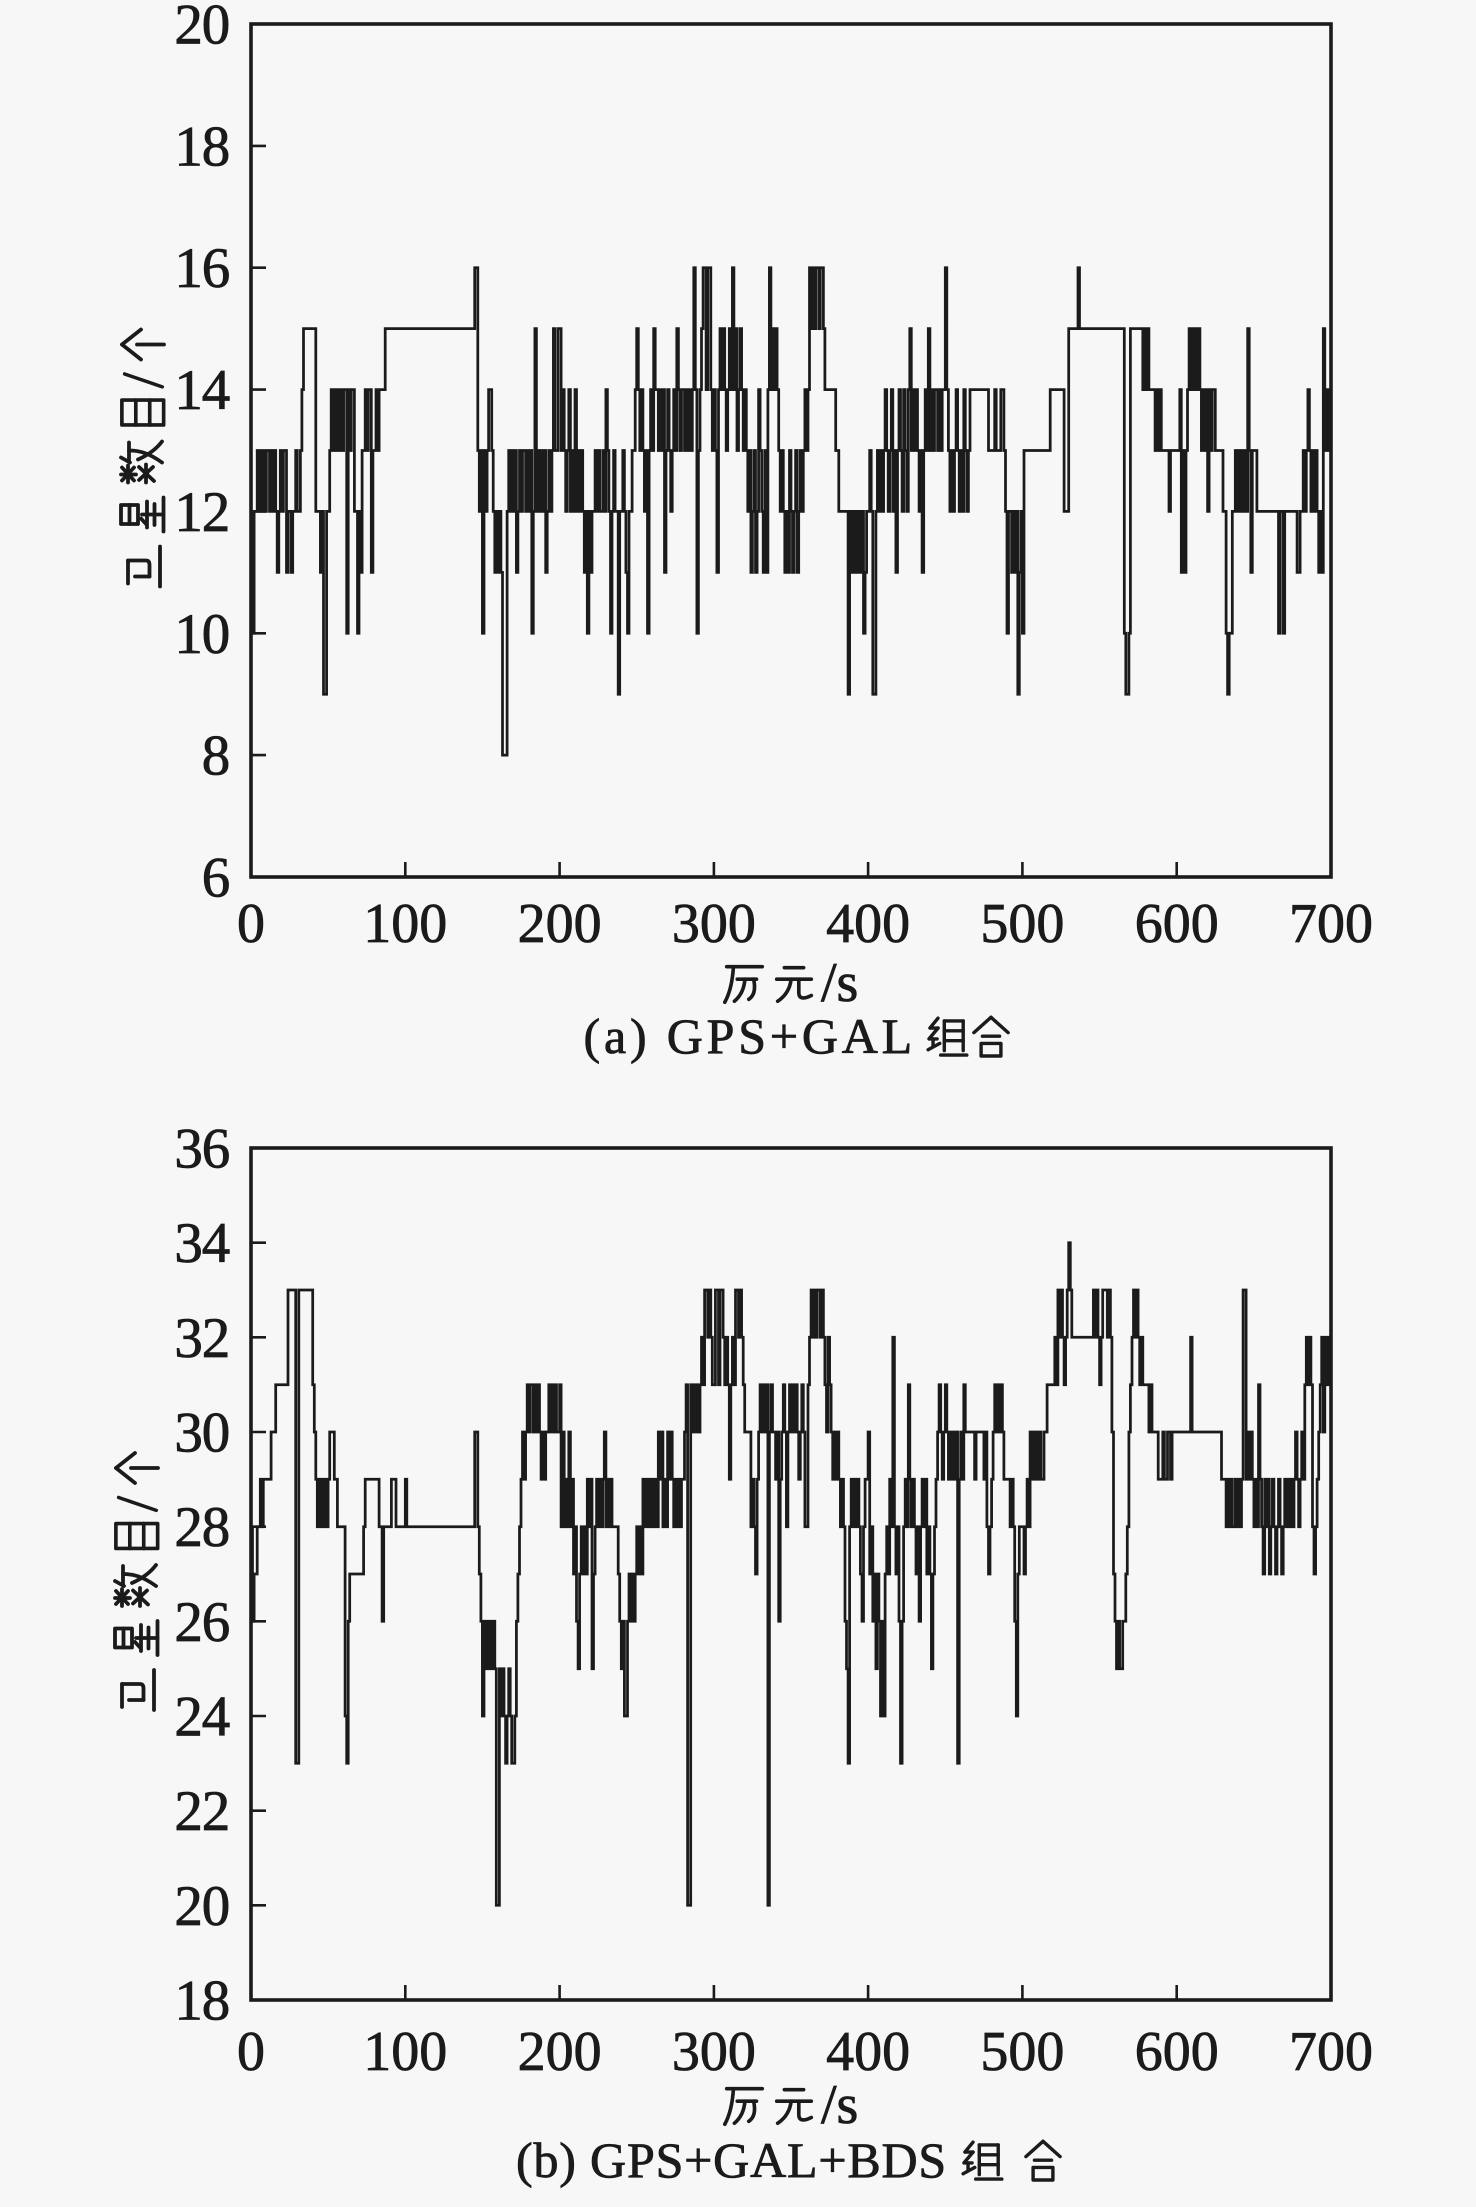  What do you see at coordinates (215, 878) in the screenshot?
I see `svg-text: 6` at bounding box center [215, 878].